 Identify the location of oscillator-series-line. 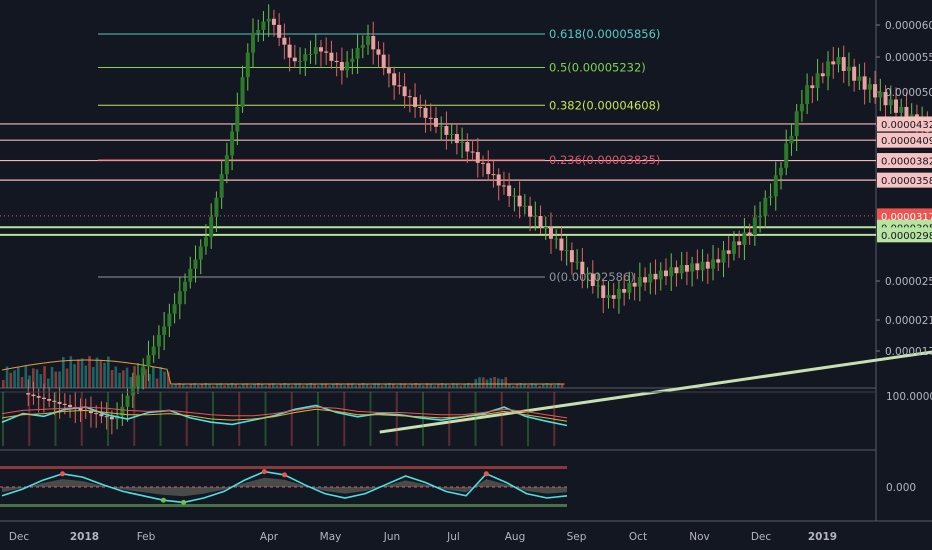
(284, 412).